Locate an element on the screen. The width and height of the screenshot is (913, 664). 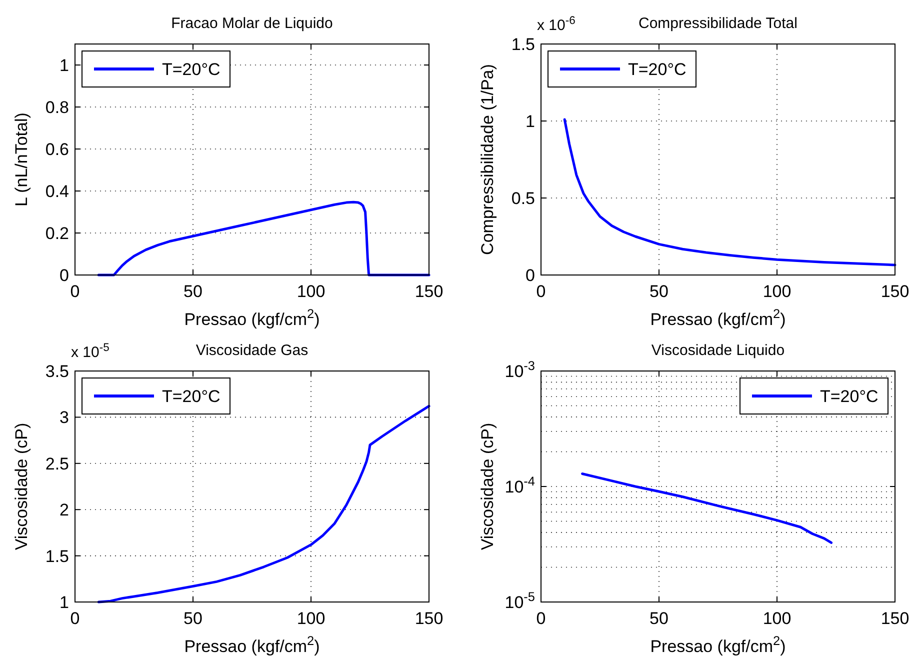
y-axis-title: Compressibilidade (1/Pa) is located at coordinates (487, 159).